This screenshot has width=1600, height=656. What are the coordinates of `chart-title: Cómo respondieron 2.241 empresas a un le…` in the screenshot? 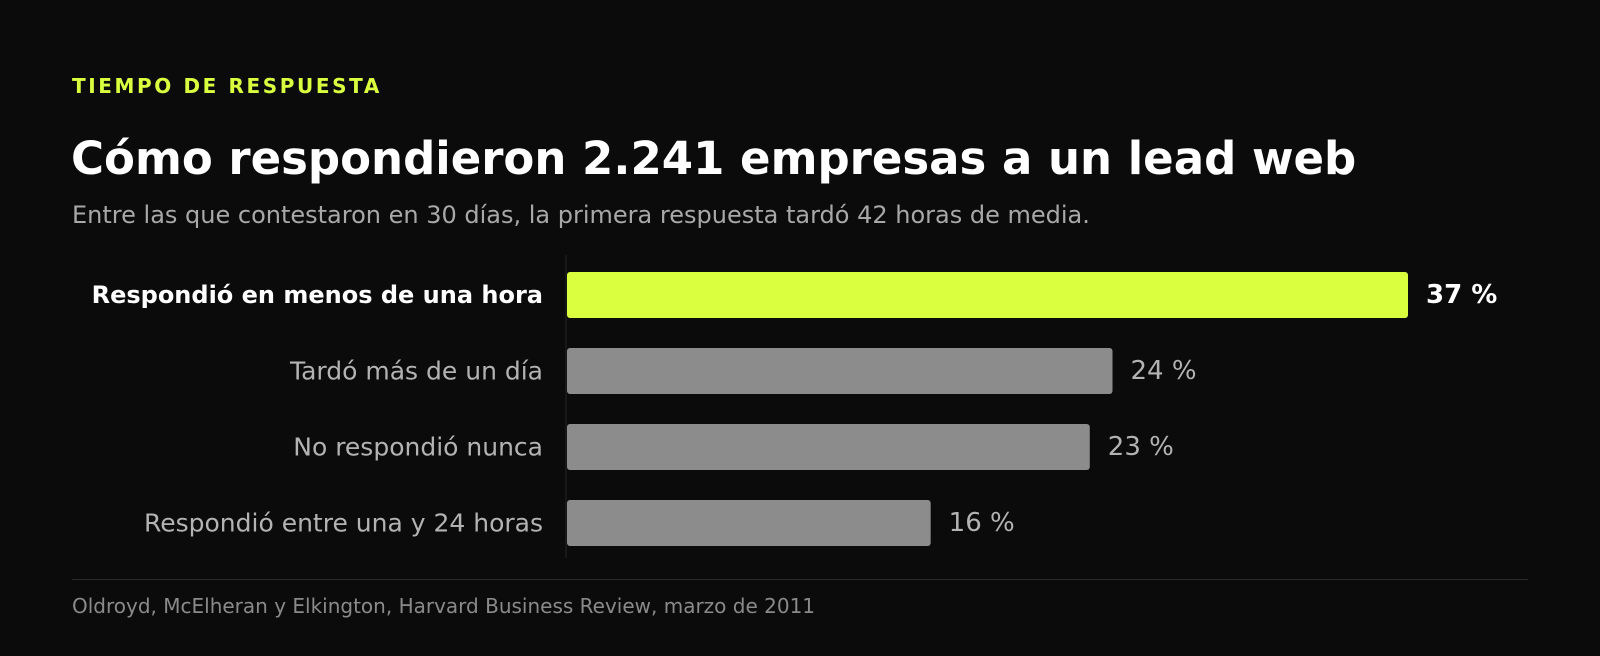 It's located at (714, 158).